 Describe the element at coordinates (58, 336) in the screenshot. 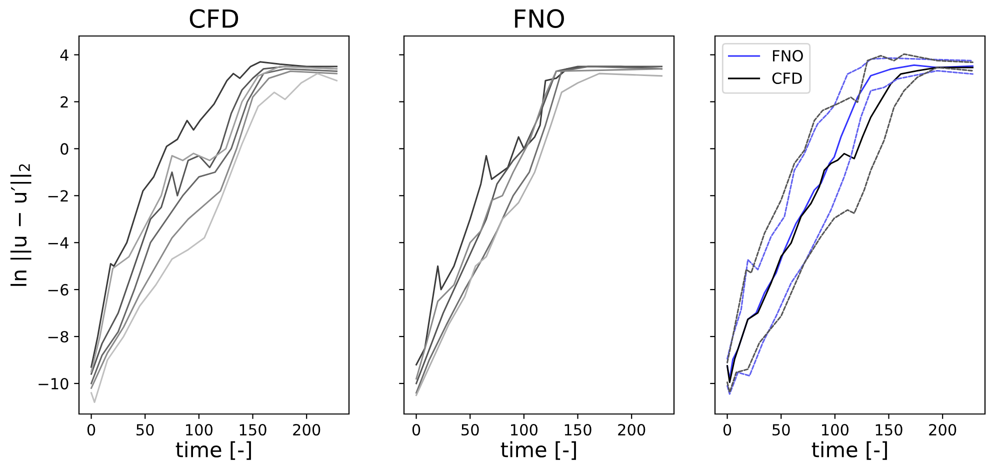

I see `y-tick-label: −8` at that location.